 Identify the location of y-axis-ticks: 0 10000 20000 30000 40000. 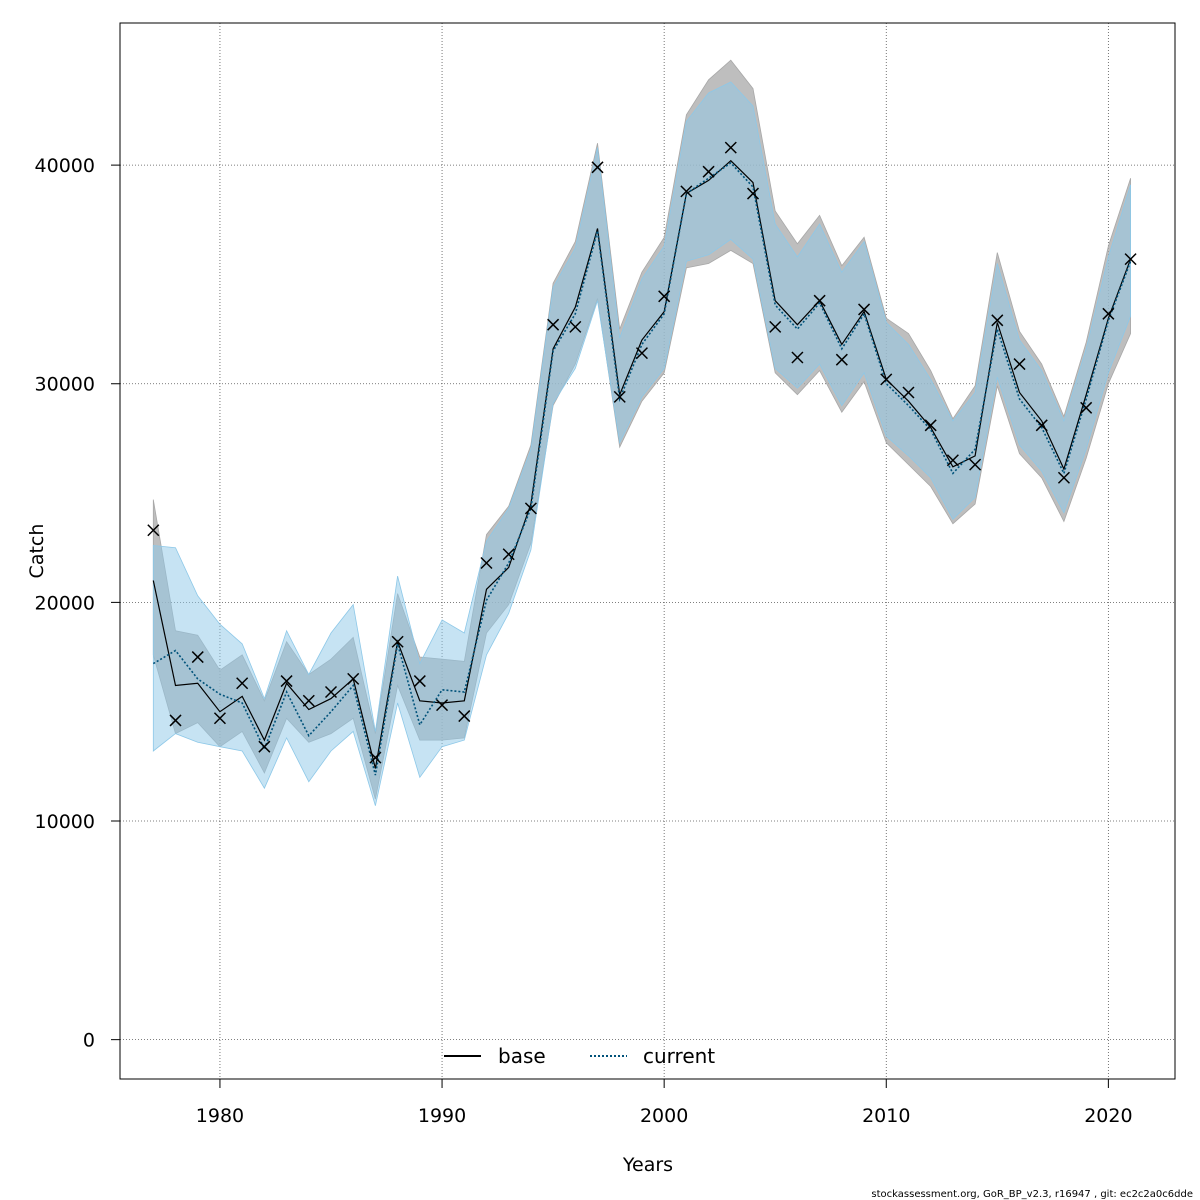
(77, 603).